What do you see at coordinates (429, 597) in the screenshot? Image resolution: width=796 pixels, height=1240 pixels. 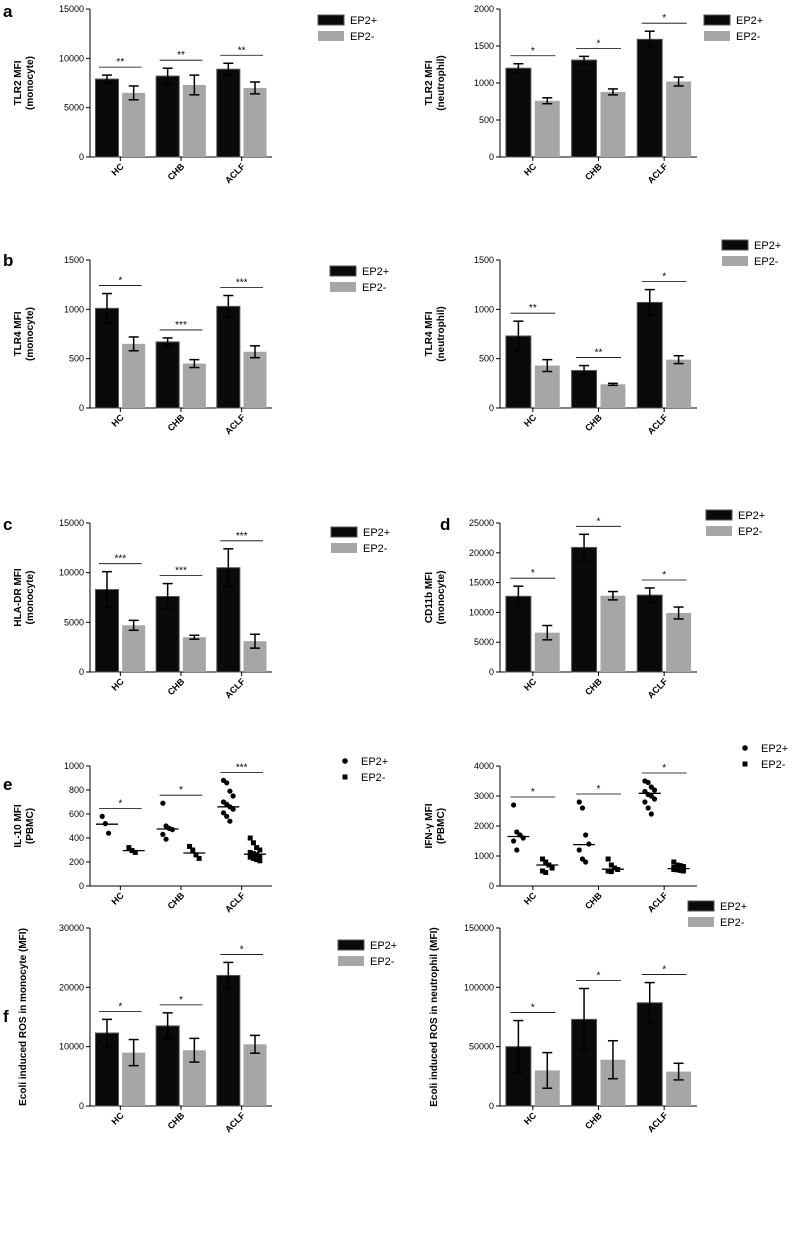 I see `y-axis-title-line: CD11b MFI` at bounding box center [429, 597].